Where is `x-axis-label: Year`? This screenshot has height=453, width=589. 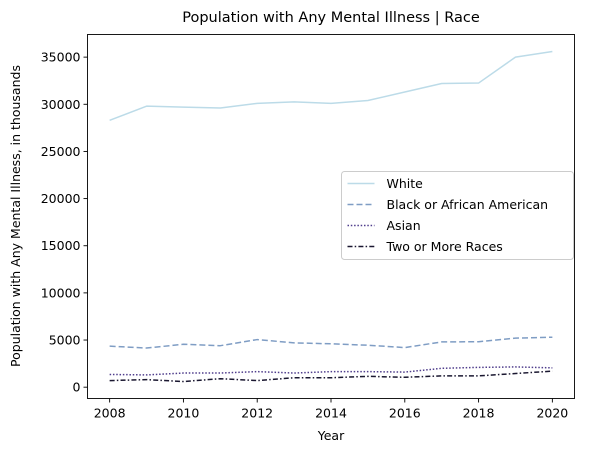
x-axis-label: Year is located at coordinates (331, 435).